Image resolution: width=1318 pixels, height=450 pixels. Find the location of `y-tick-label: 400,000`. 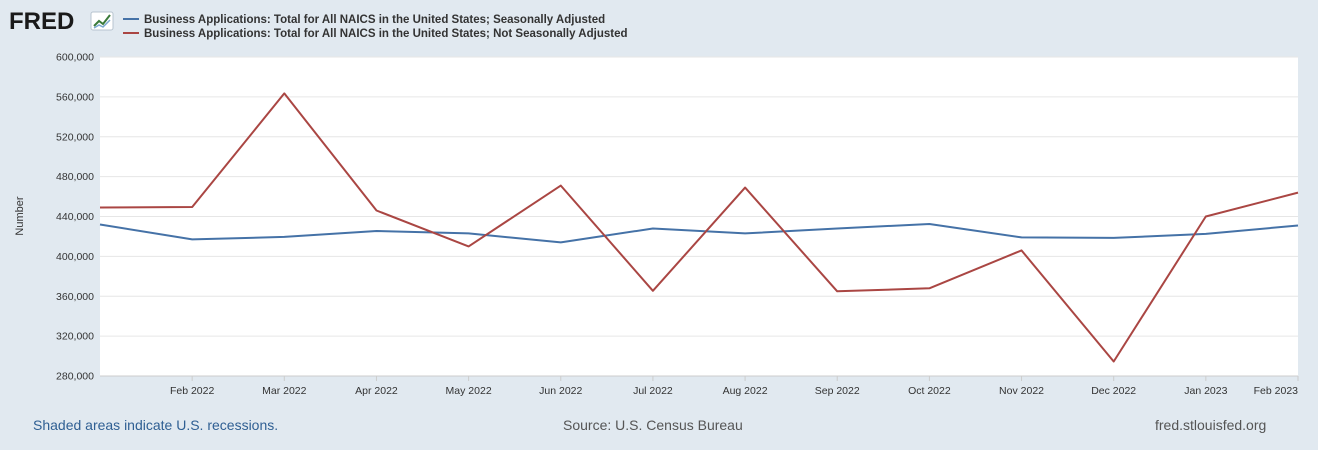

y-tick-label: 400,000 is located at coordinates (75, 257).